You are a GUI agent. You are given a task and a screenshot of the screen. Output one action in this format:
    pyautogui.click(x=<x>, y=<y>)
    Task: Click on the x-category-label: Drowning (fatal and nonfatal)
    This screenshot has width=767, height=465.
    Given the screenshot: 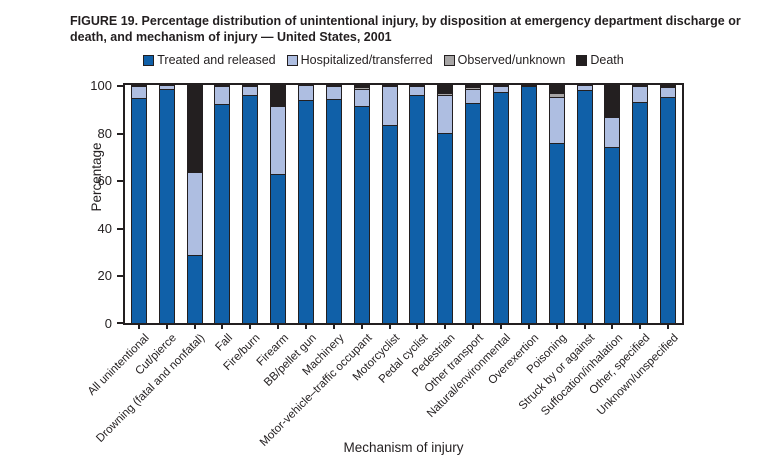 What is the action you would take?
    pyautogui.click(x=151, y=388)
    